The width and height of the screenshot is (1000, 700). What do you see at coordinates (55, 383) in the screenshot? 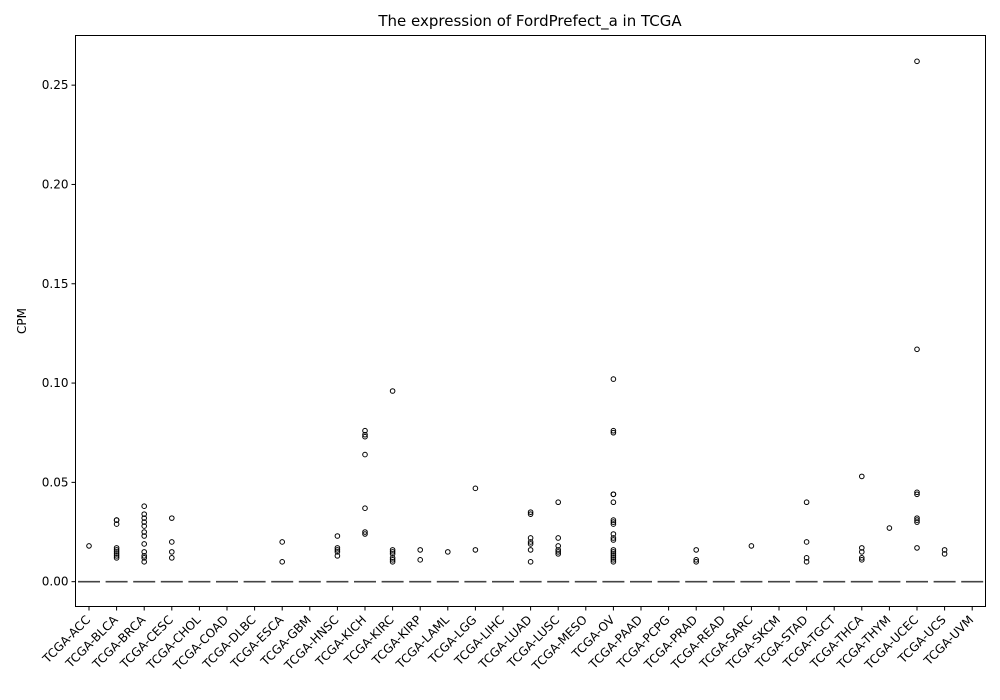
I see `y-tick-label: 0.10` at bounding box center [55, 383].